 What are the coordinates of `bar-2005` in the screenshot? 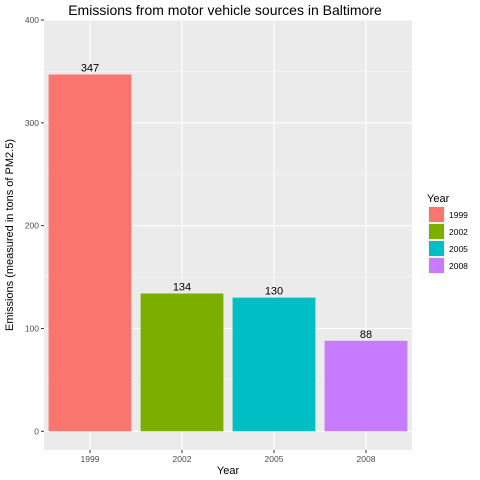 It's located at (274, 364).